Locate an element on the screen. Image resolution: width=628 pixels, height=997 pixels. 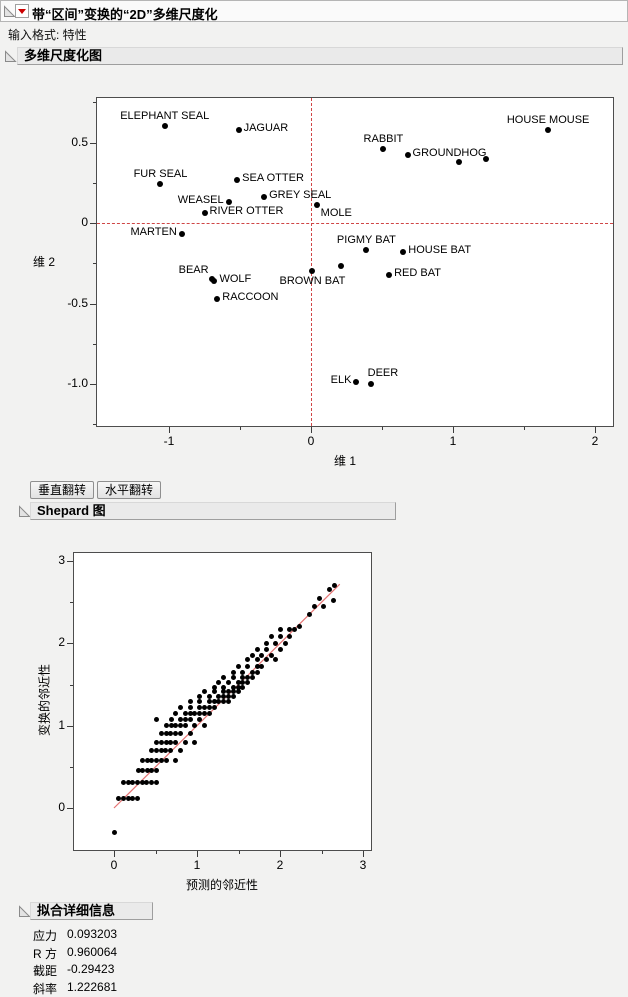
flip-horizontal-button: 水平翻转 is located at coordinates (129, 490).